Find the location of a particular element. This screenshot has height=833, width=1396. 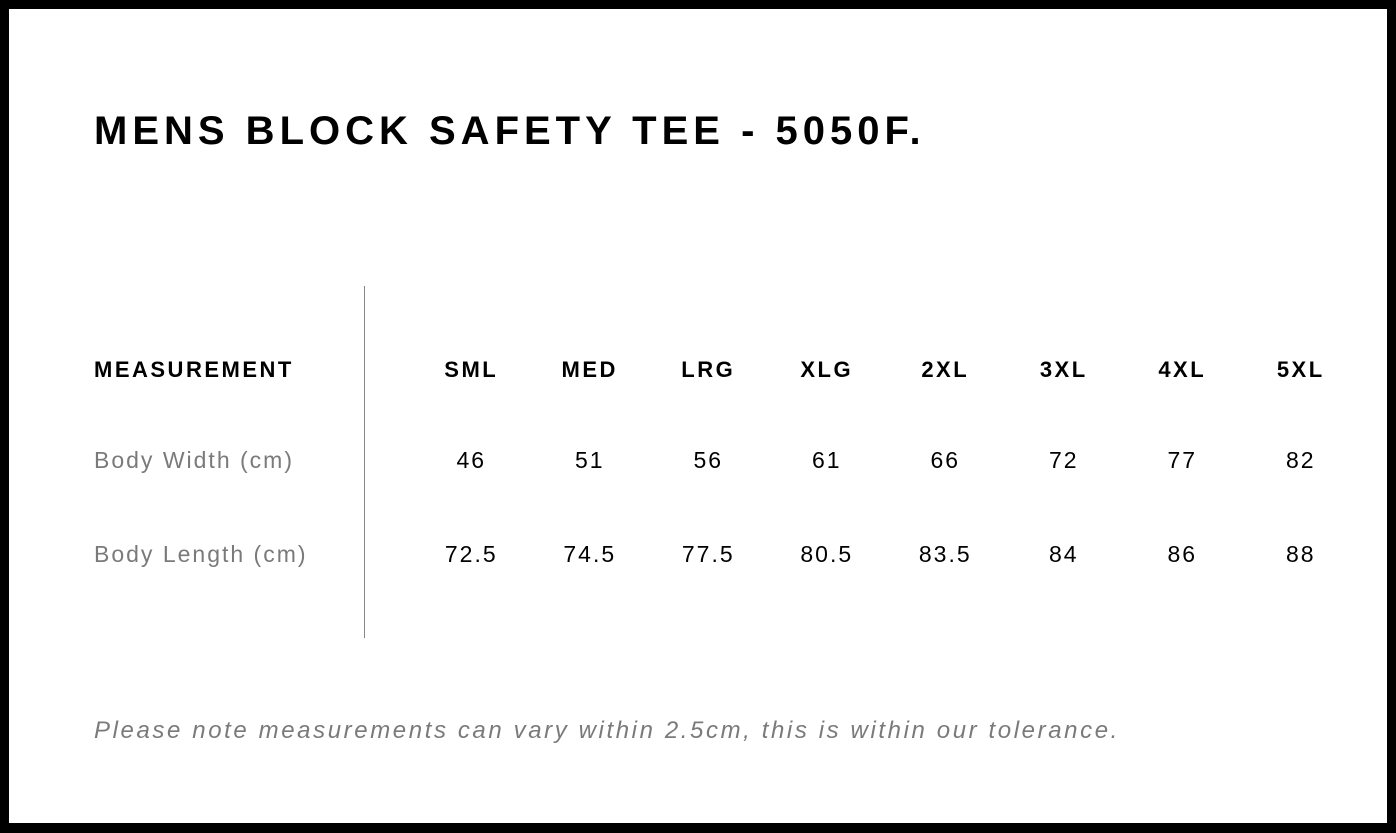

measurement-header: MEASUREMENT is located at coordinates (194, 369).